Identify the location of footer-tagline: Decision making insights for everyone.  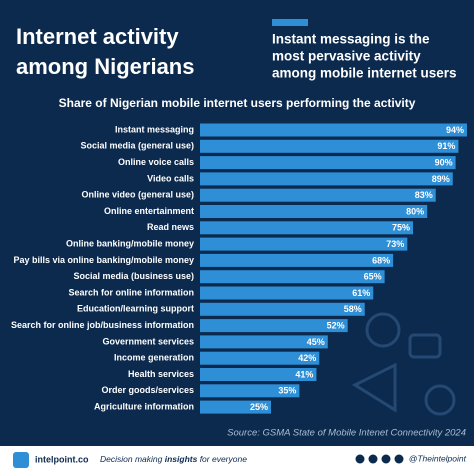
(173, 459).